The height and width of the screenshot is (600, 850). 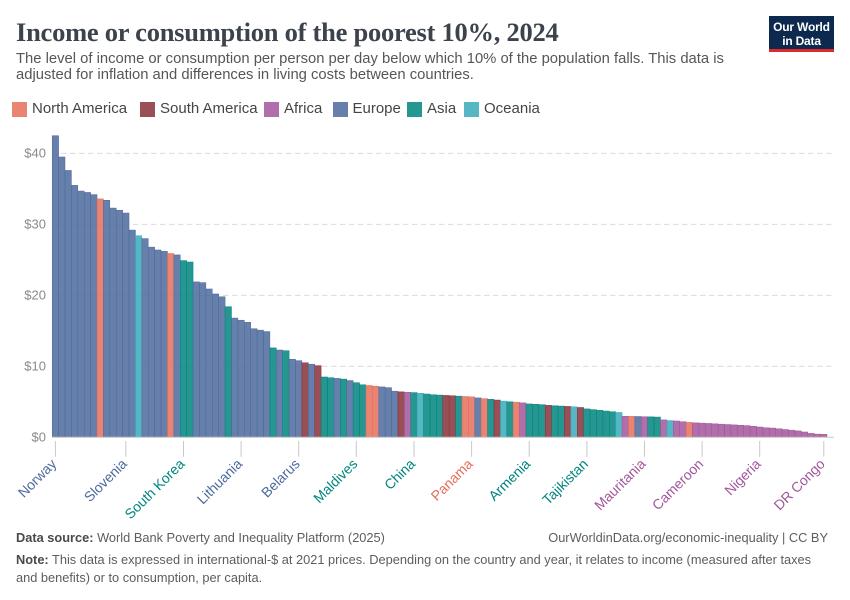 What do you see at coordinates (105, 479) in the screenshot?
I see `svg-text: Slovenia` at bounding box center [105, 479].